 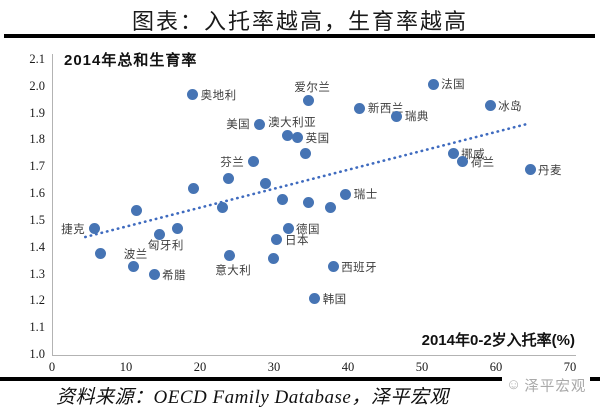 I want to click on data-point-label: 匈牙利, so click(x=165, y=246).